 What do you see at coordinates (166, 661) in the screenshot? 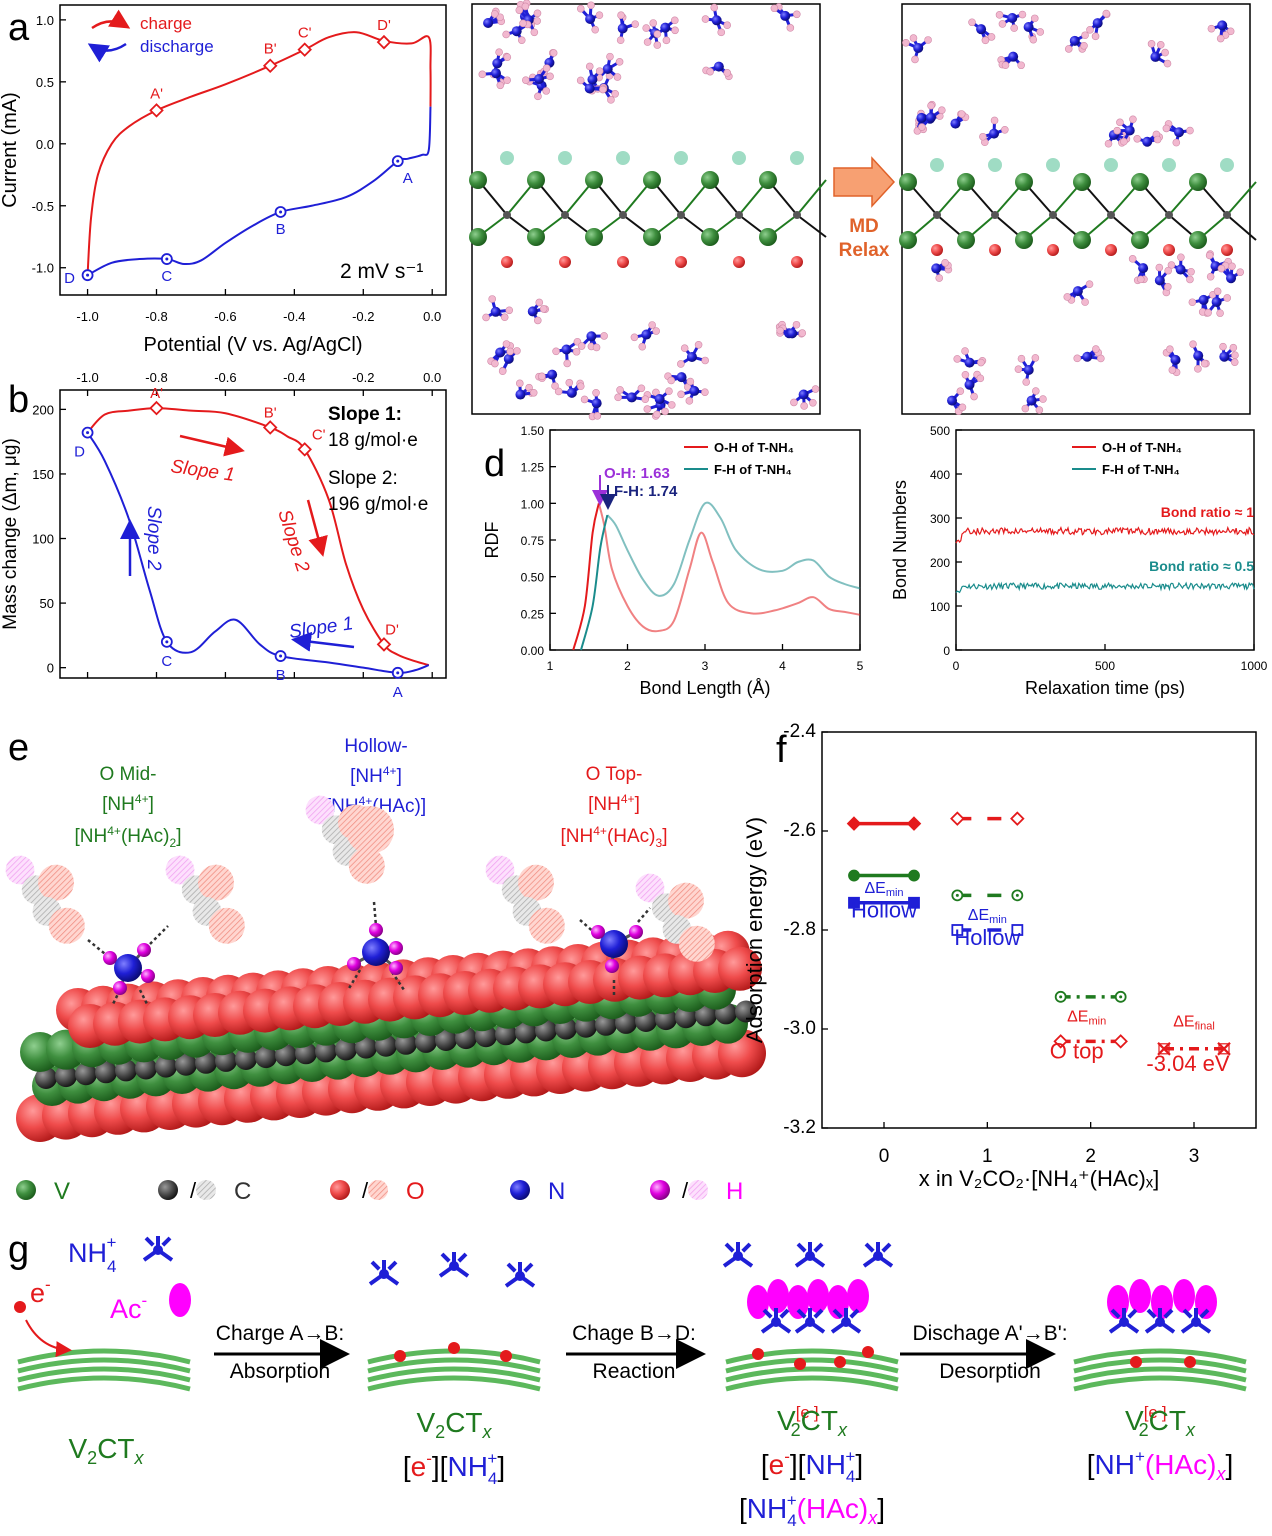
I see `point-label: C` at bounding box center [166, 661].